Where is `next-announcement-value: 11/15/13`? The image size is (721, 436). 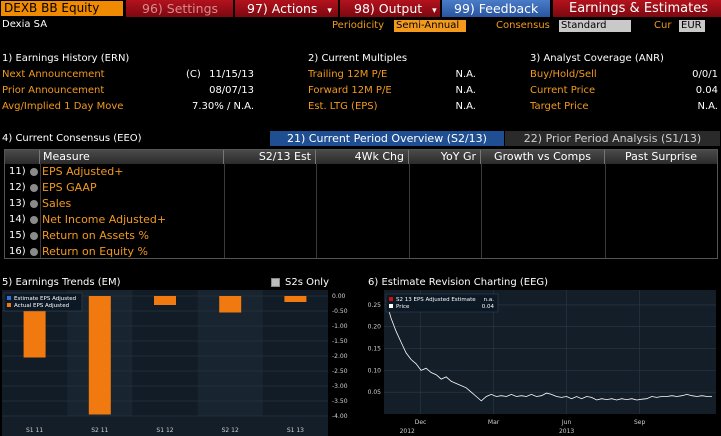 next-announcement-value: 11/15/13 is located at coordinates (231, 74).